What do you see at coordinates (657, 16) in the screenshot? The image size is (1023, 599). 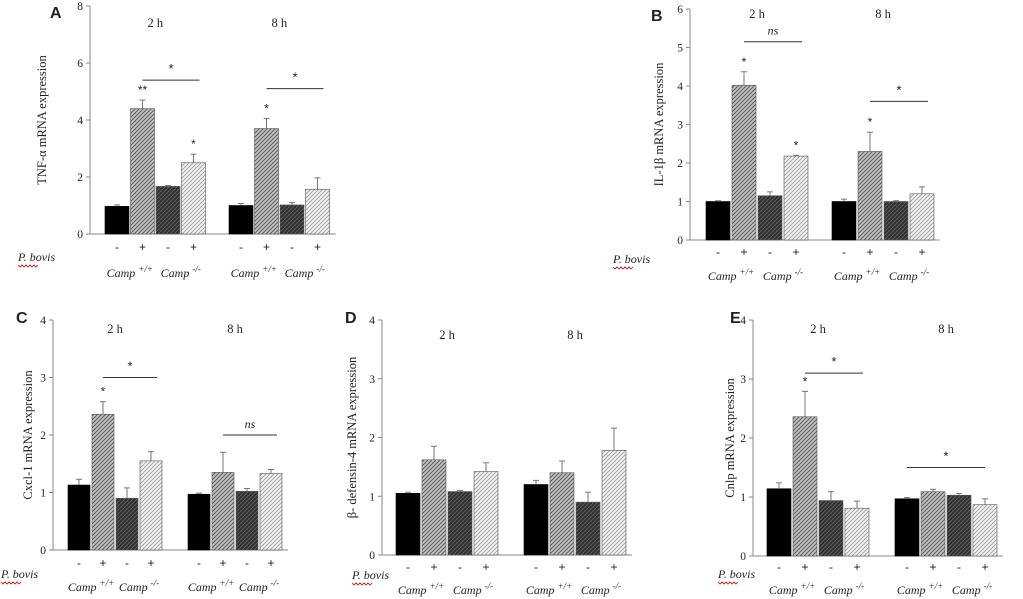 I see `panel-letter: B` at bounding box center [657, 16].